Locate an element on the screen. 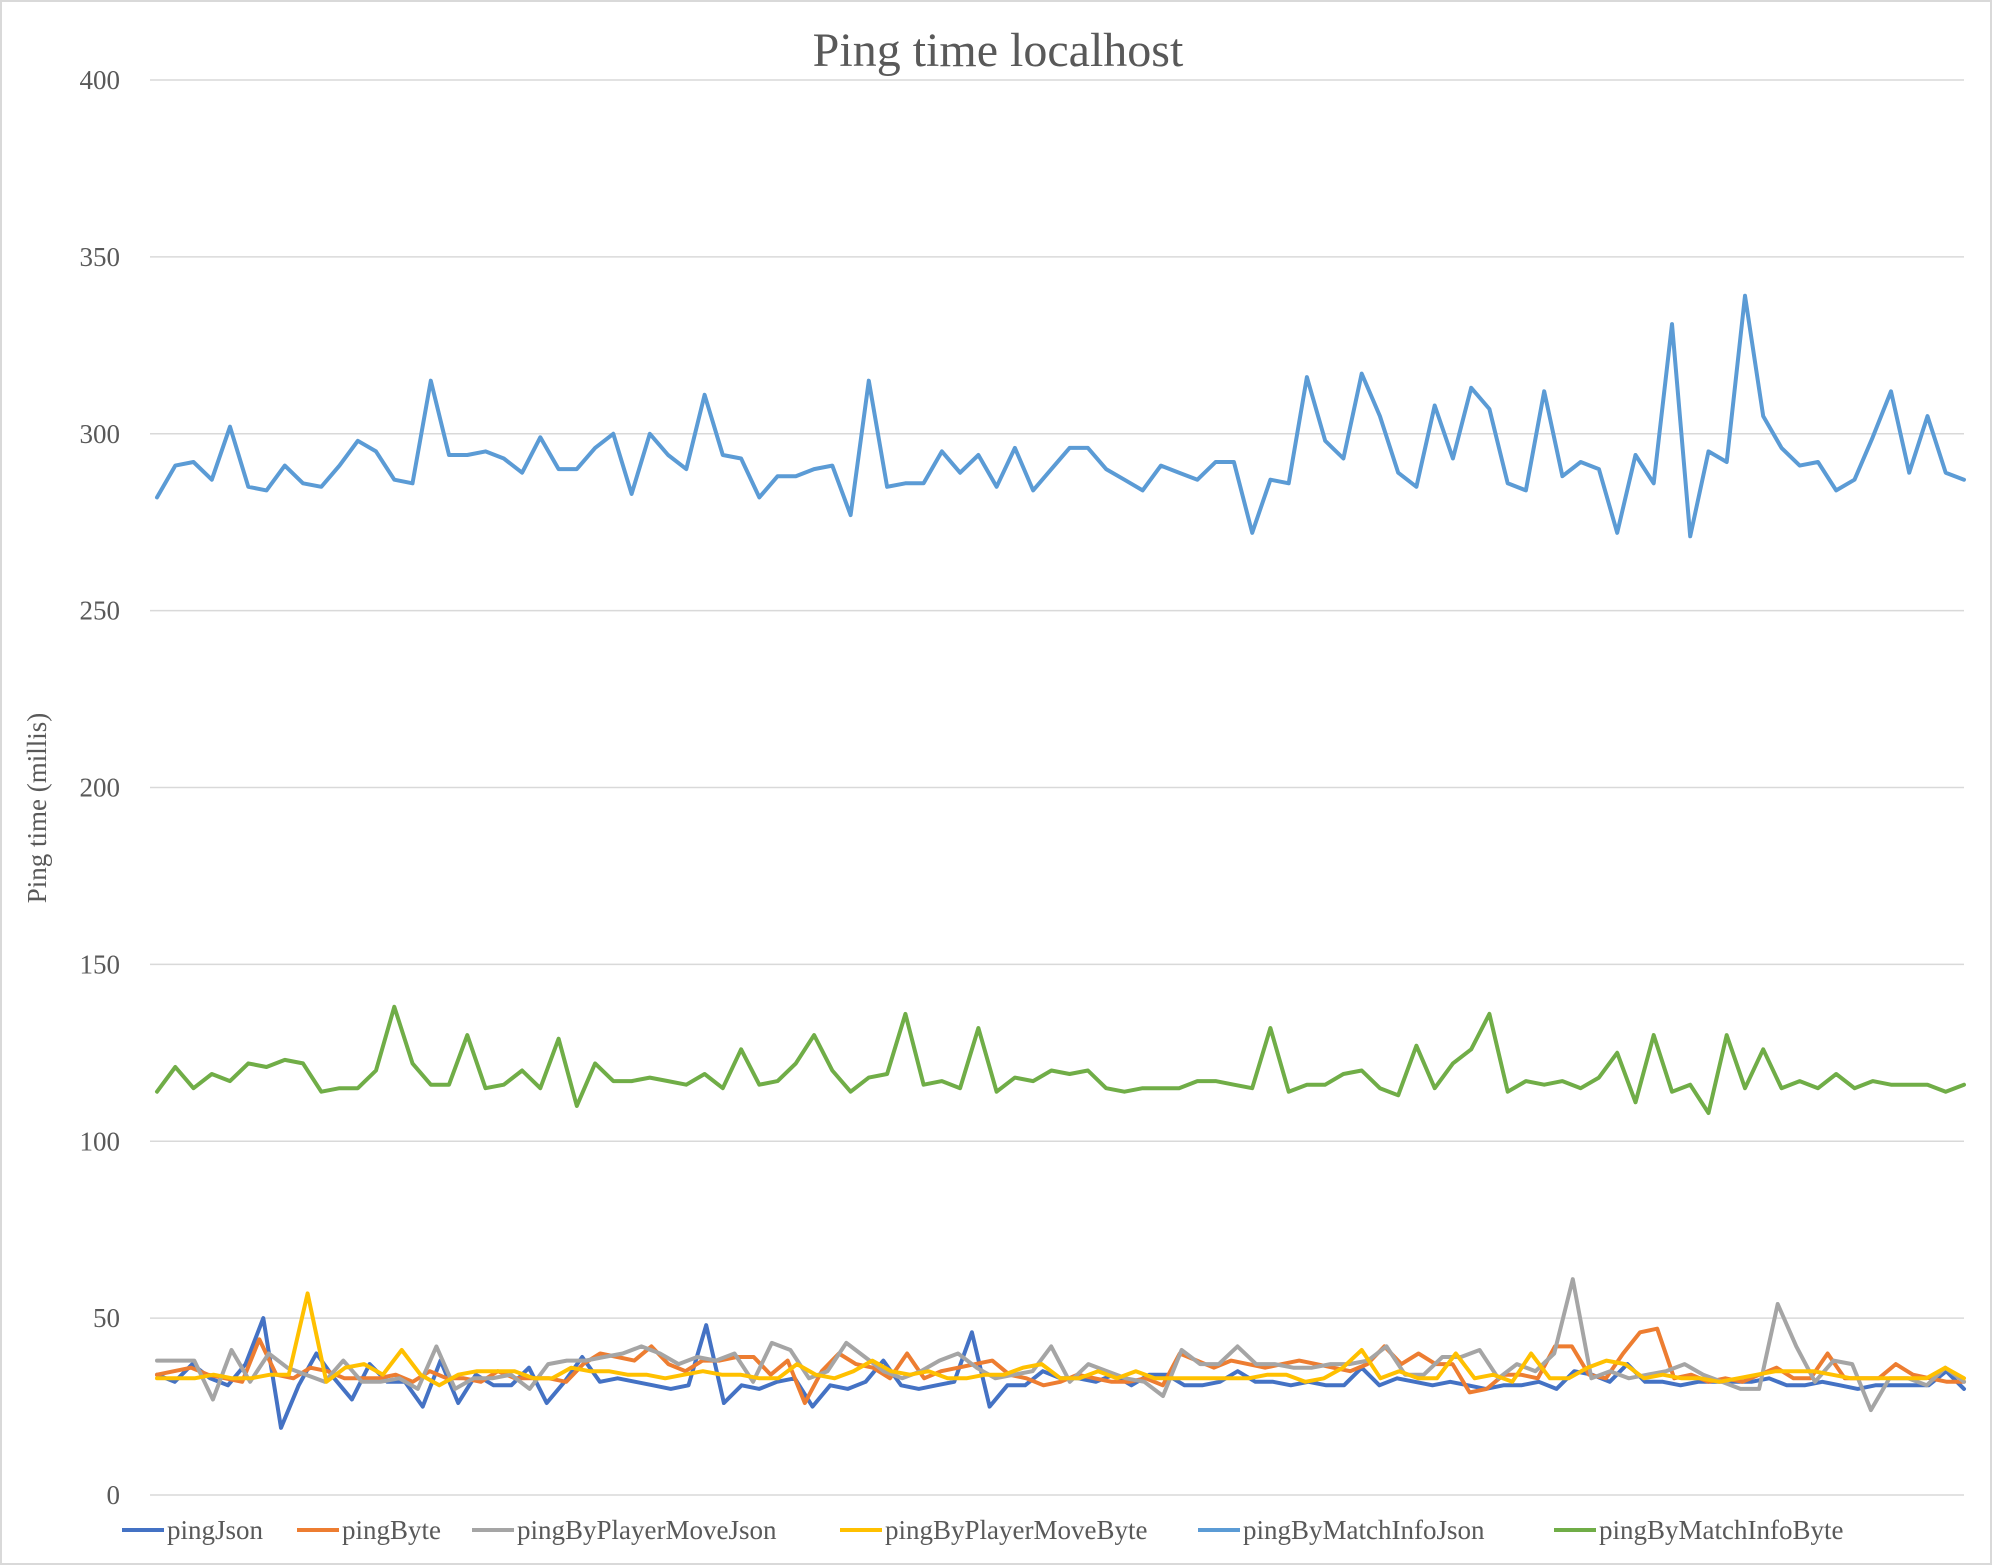 The height and width of the screenshot is (1567, 1992). series-line-ping-by-player-move-byte is located at coordinates (1060, 1339).